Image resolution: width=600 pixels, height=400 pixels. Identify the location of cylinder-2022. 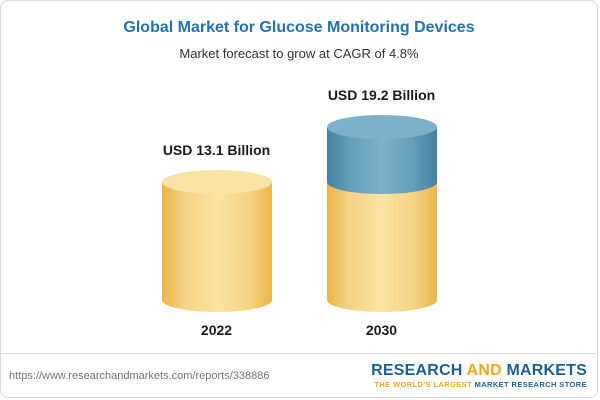
(216, 240).